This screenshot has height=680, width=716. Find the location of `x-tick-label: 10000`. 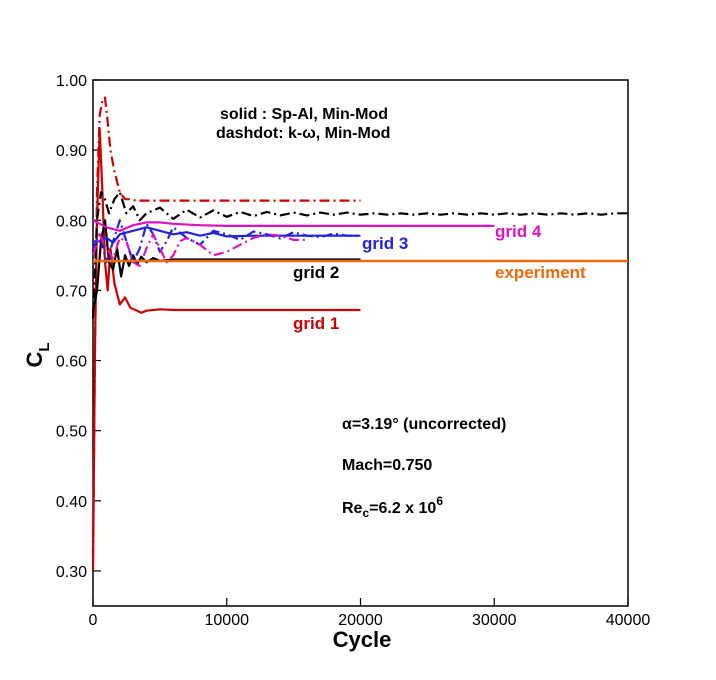

x-tick-label: 10000 is located at coordinates (227, 620).